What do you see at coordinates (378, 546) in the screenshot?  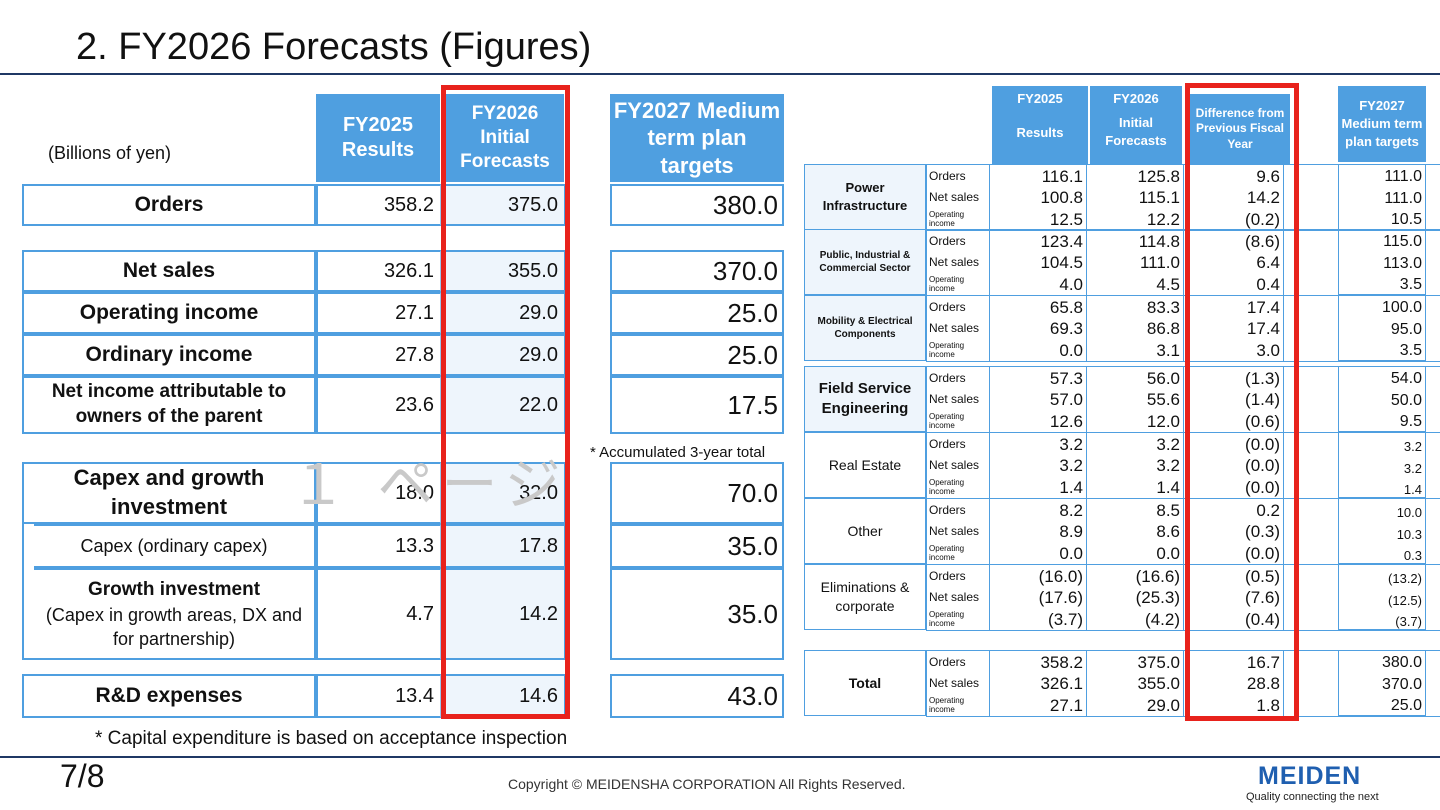 I see `fy2025-value: 13.3` at bounding box center [378, 546].